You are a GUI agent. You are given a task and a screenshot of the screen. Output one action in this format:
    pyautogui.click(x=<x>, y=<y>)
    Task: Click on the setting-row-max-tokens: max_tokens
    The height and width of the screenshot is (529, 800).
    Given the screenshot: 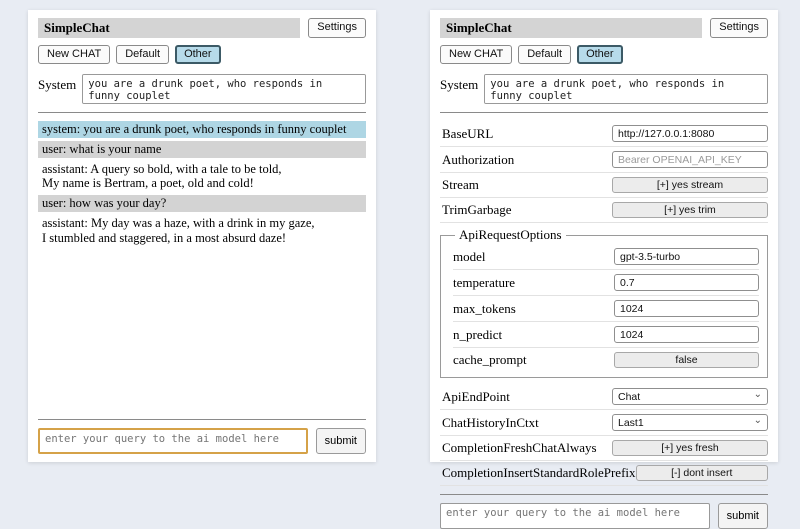 What is the action you would take?
    pyautogui.click(x=606, y=309)
    